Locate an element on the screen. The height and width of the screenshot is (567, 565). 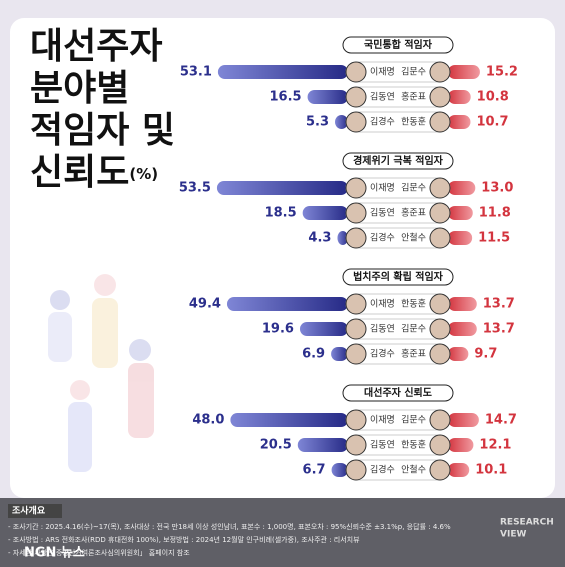
left-value: 49.4 is located at coordinates (205, 304).